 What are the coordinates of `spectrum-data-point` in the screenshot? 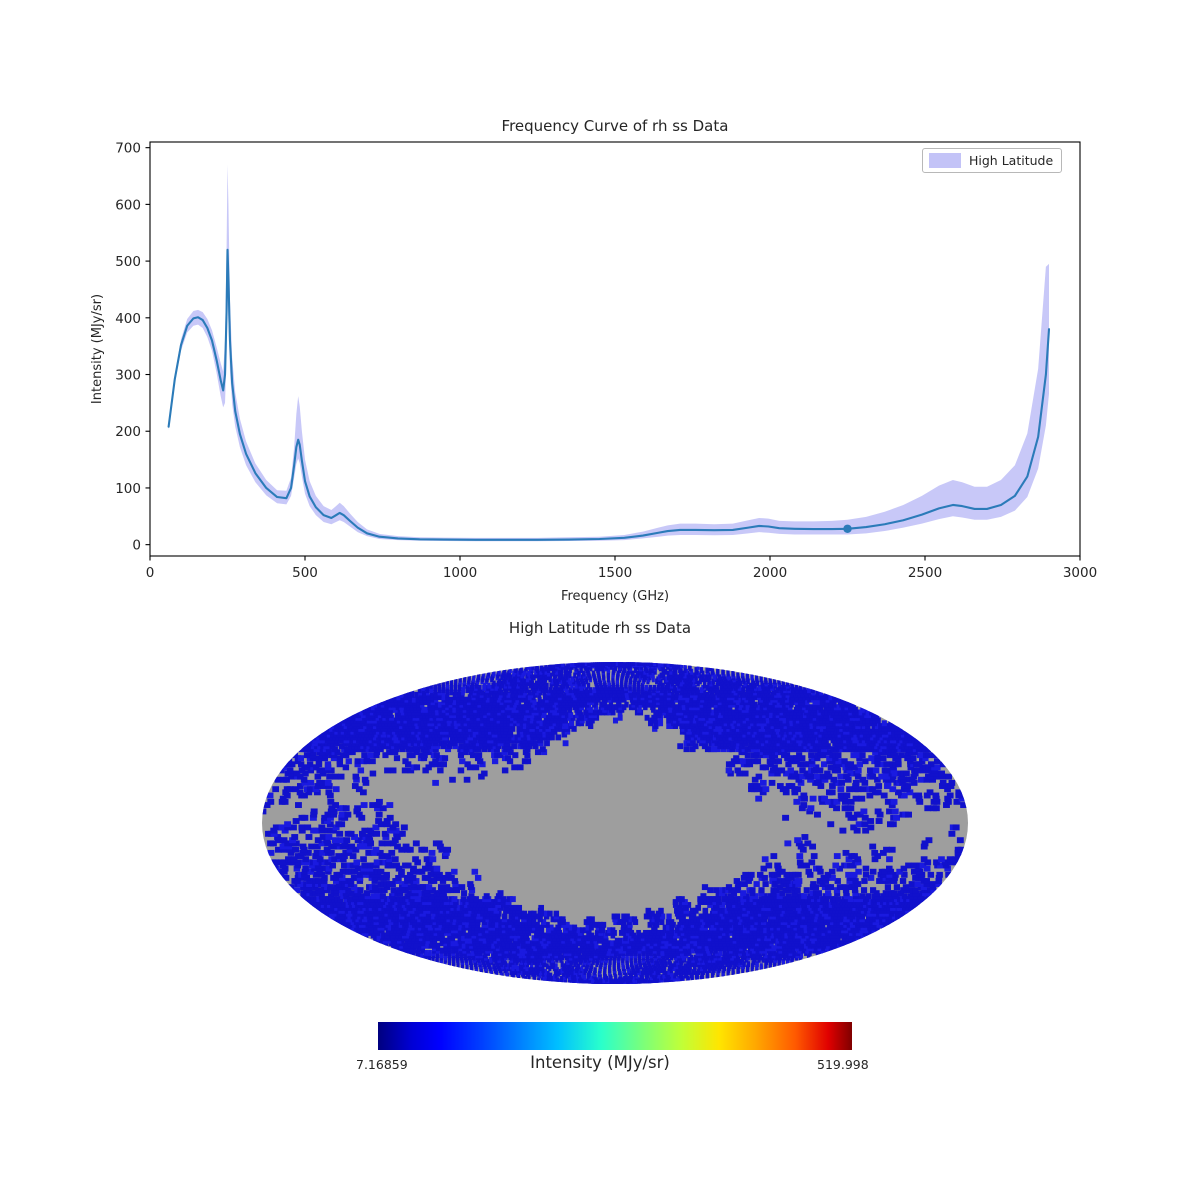 It's located at (847, 528).